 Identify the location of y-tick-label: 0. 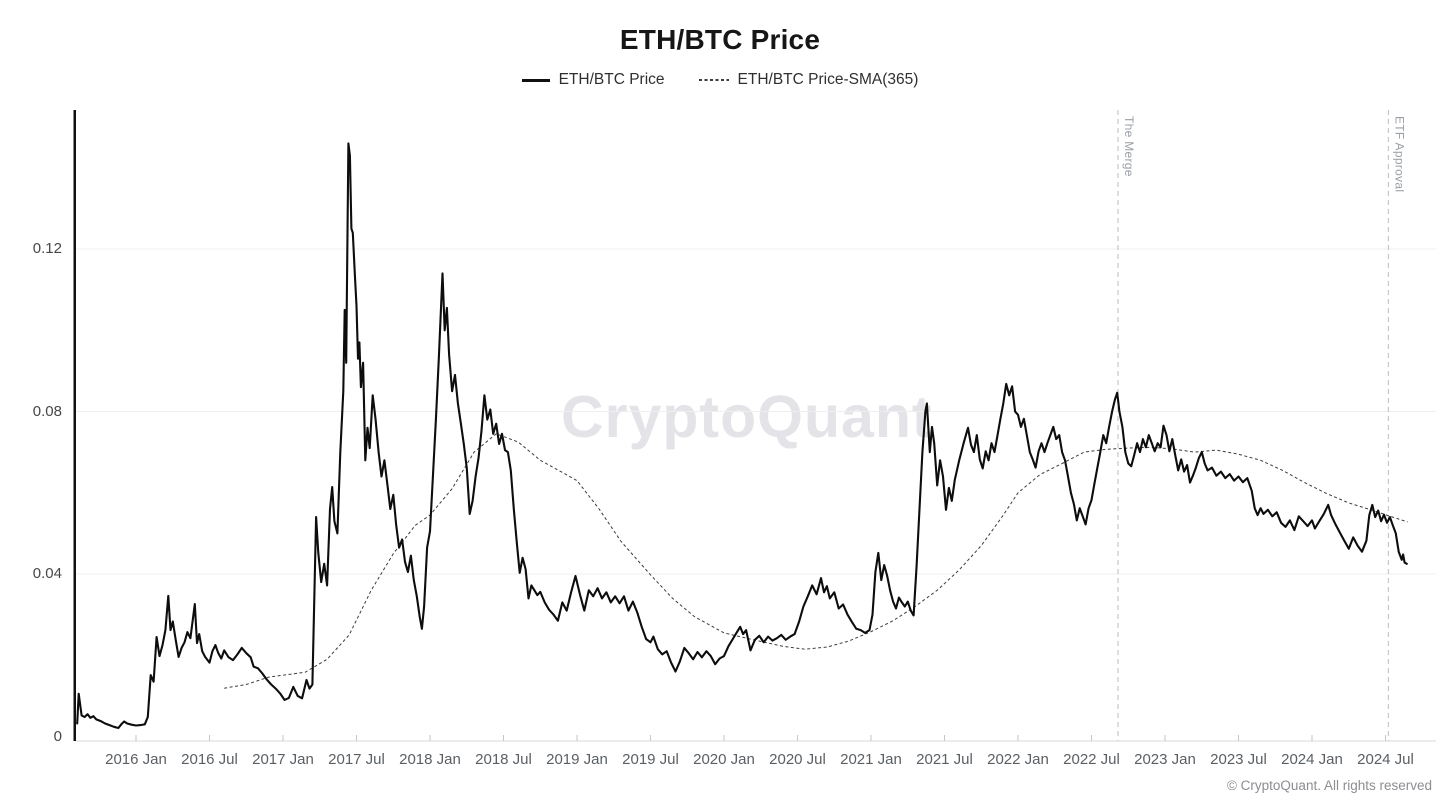
(57, 736).